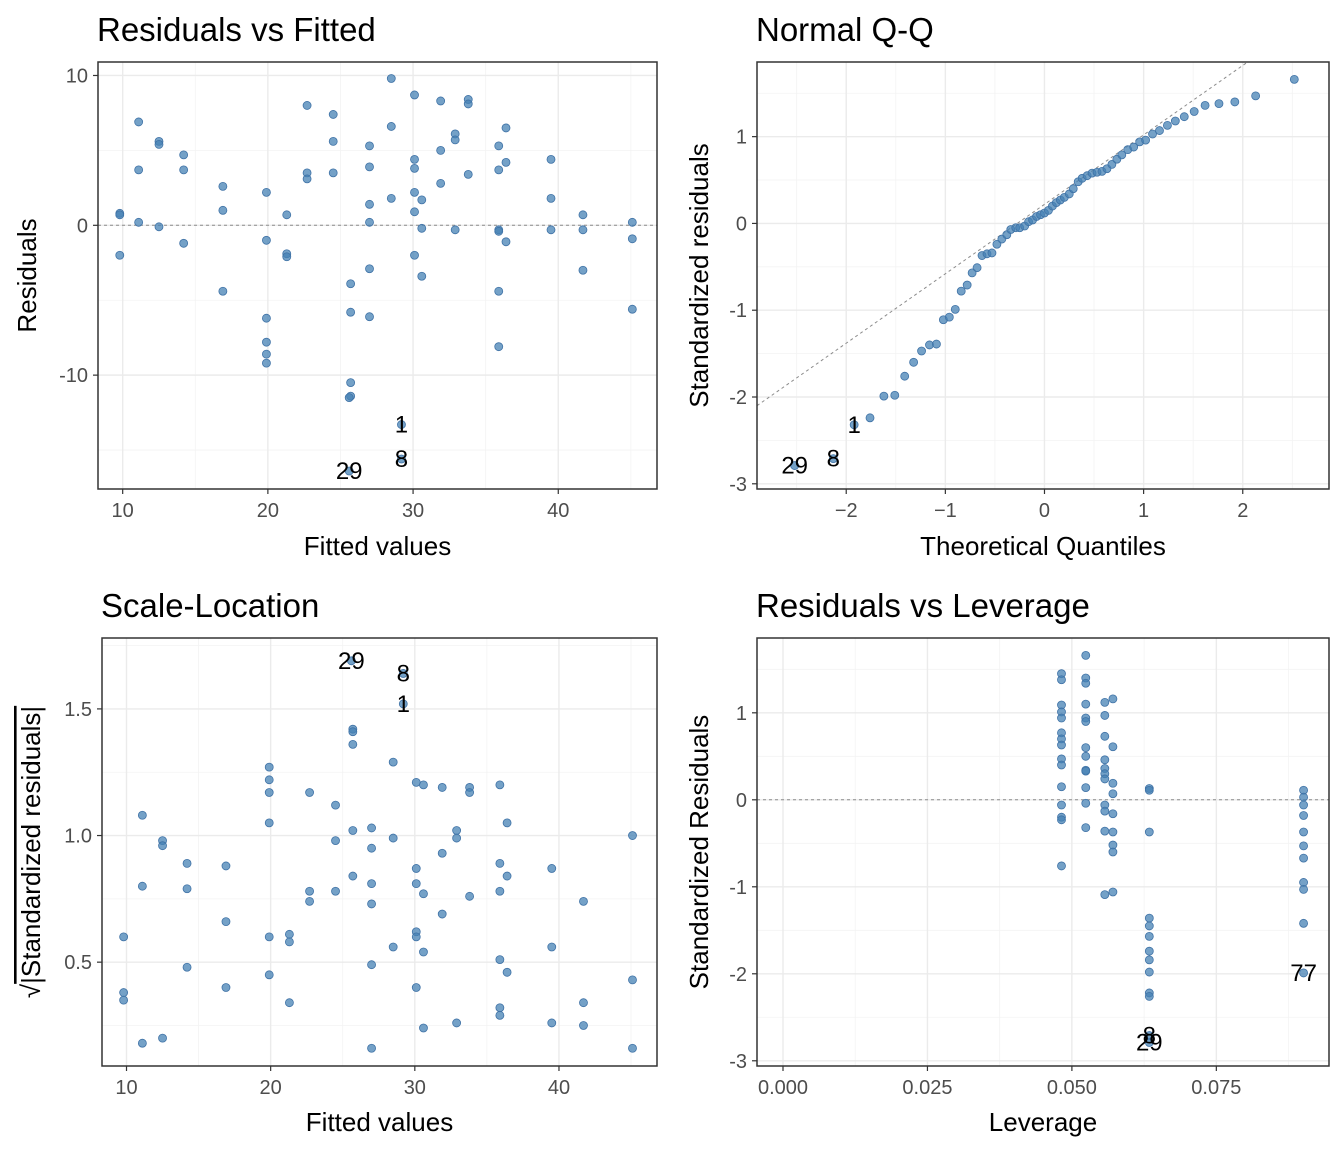 This screenshot has width=1344, height=1152. I want to click on panel-title: Normal Q-Q, so click(845, 29).